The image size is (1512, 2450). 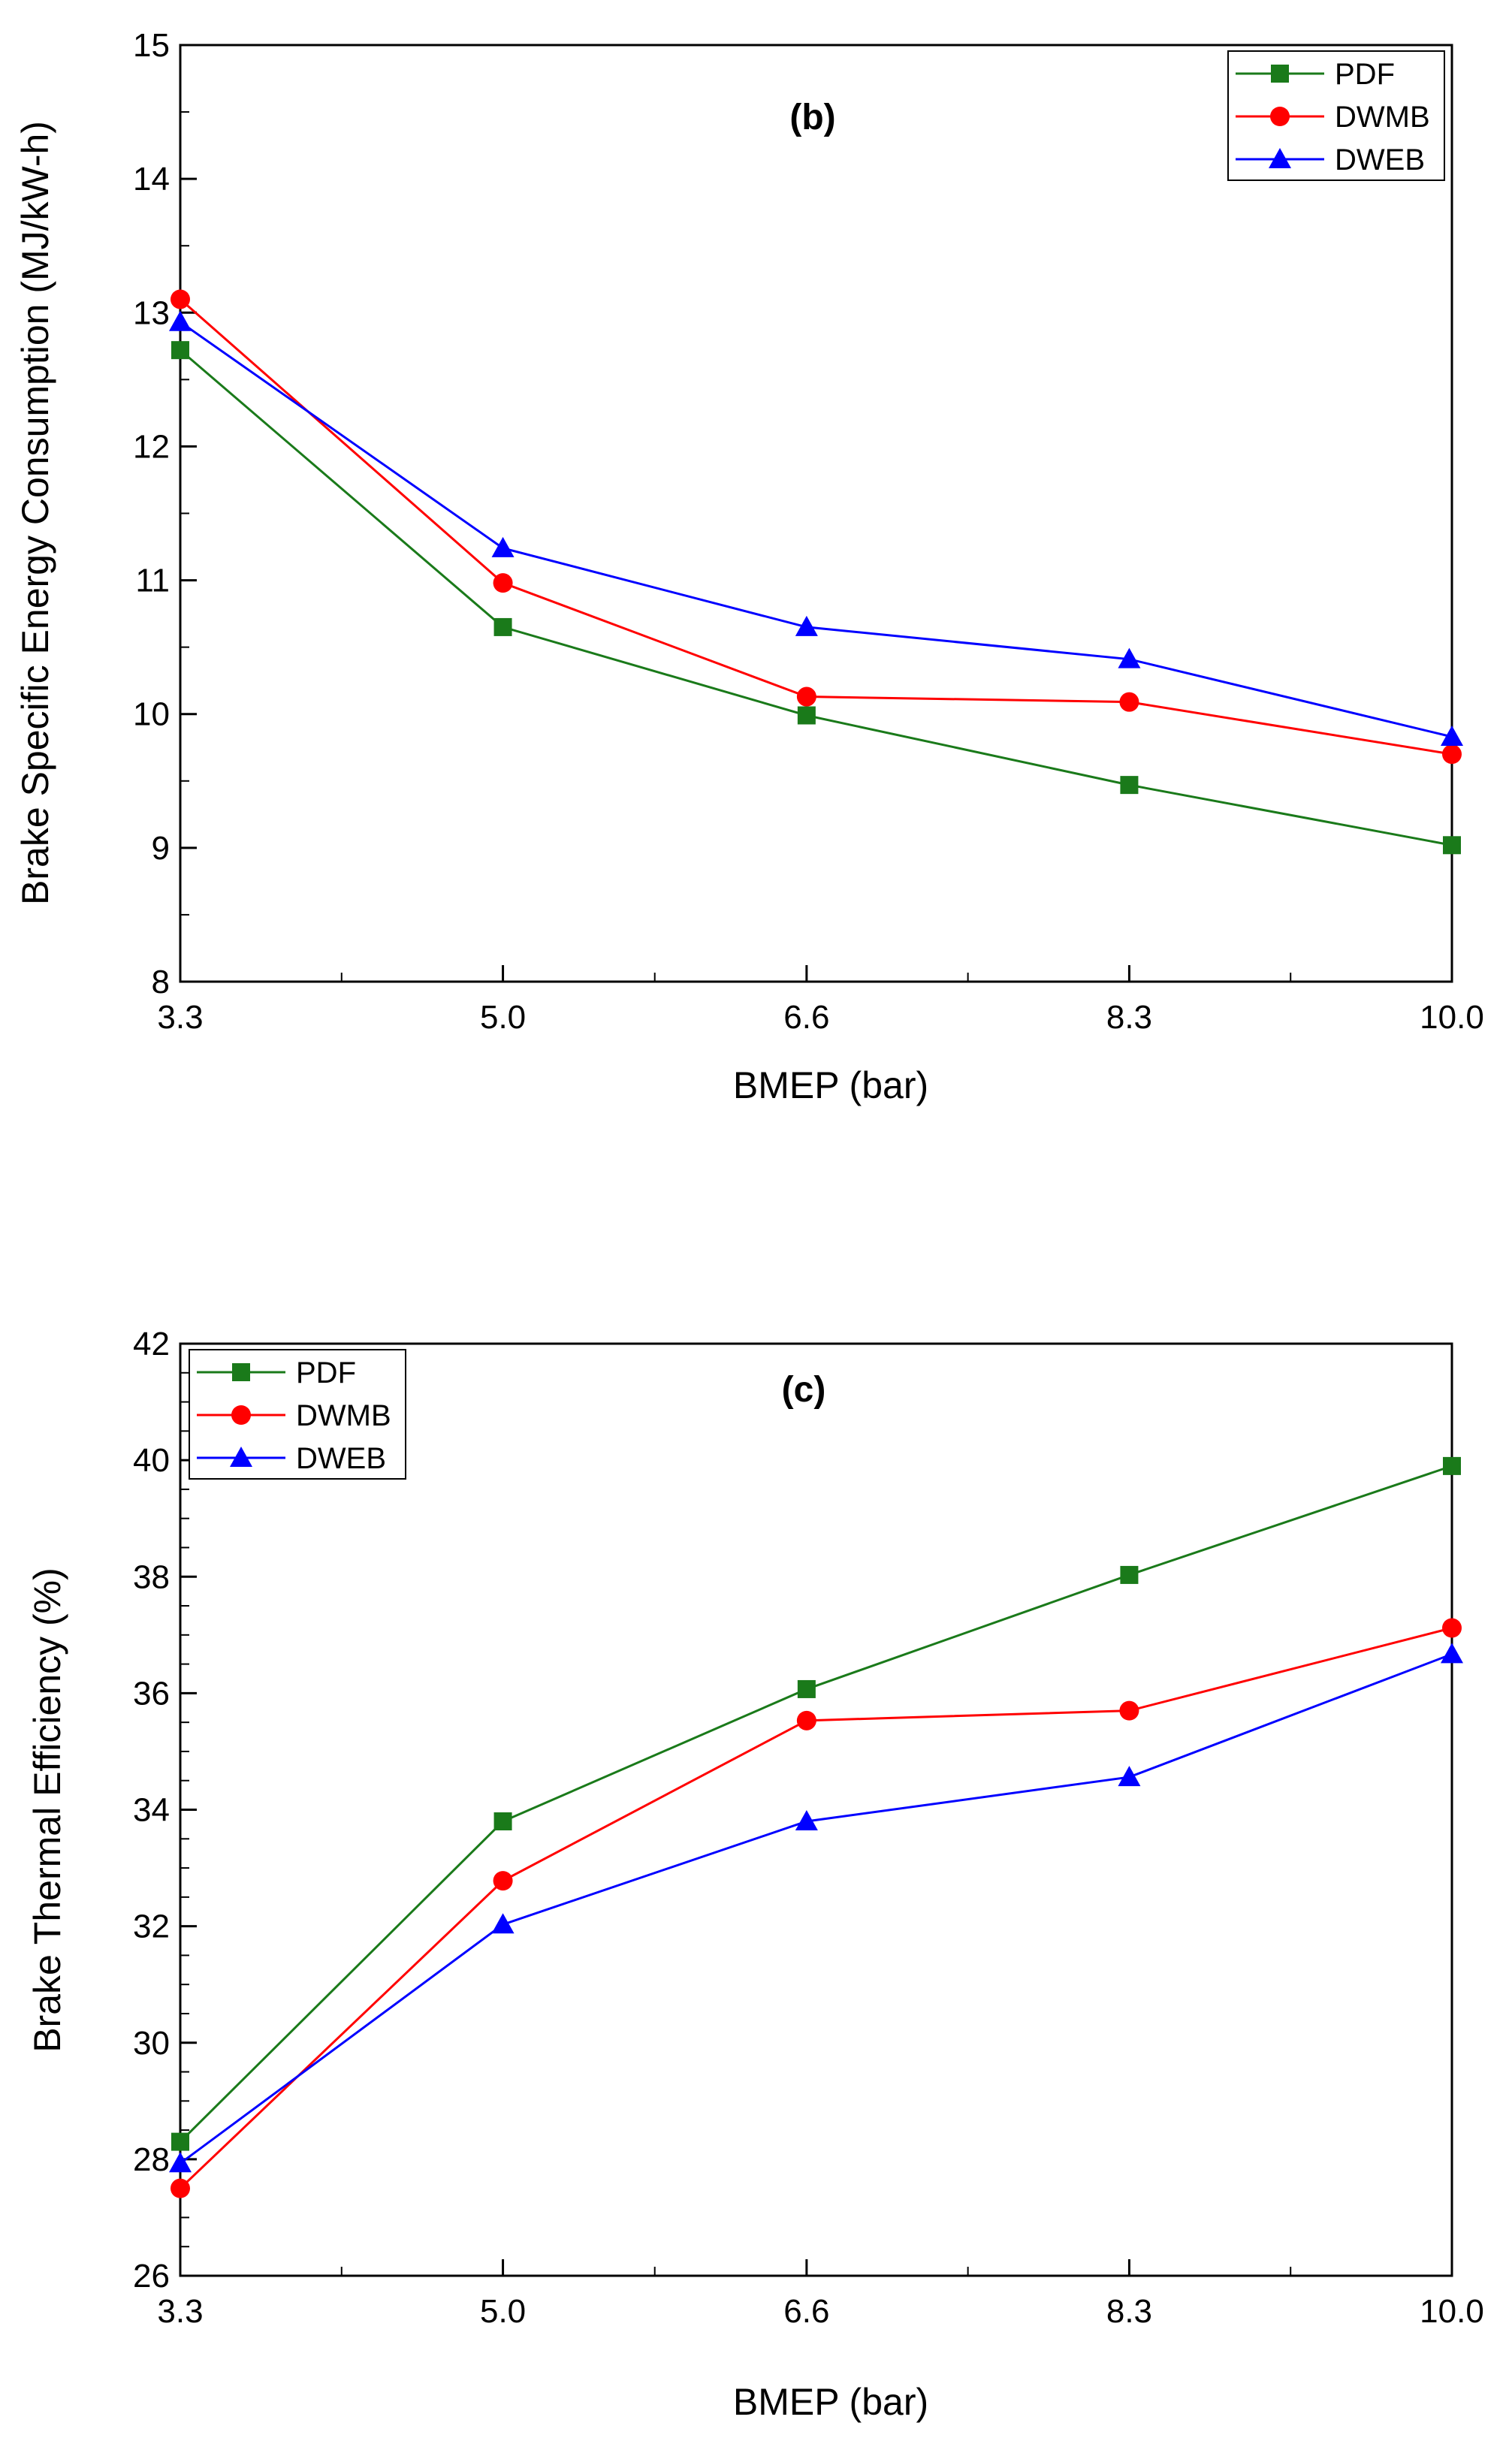 I want to click on chart-b-y-tick-label: 10, so click(x=151, y=714).